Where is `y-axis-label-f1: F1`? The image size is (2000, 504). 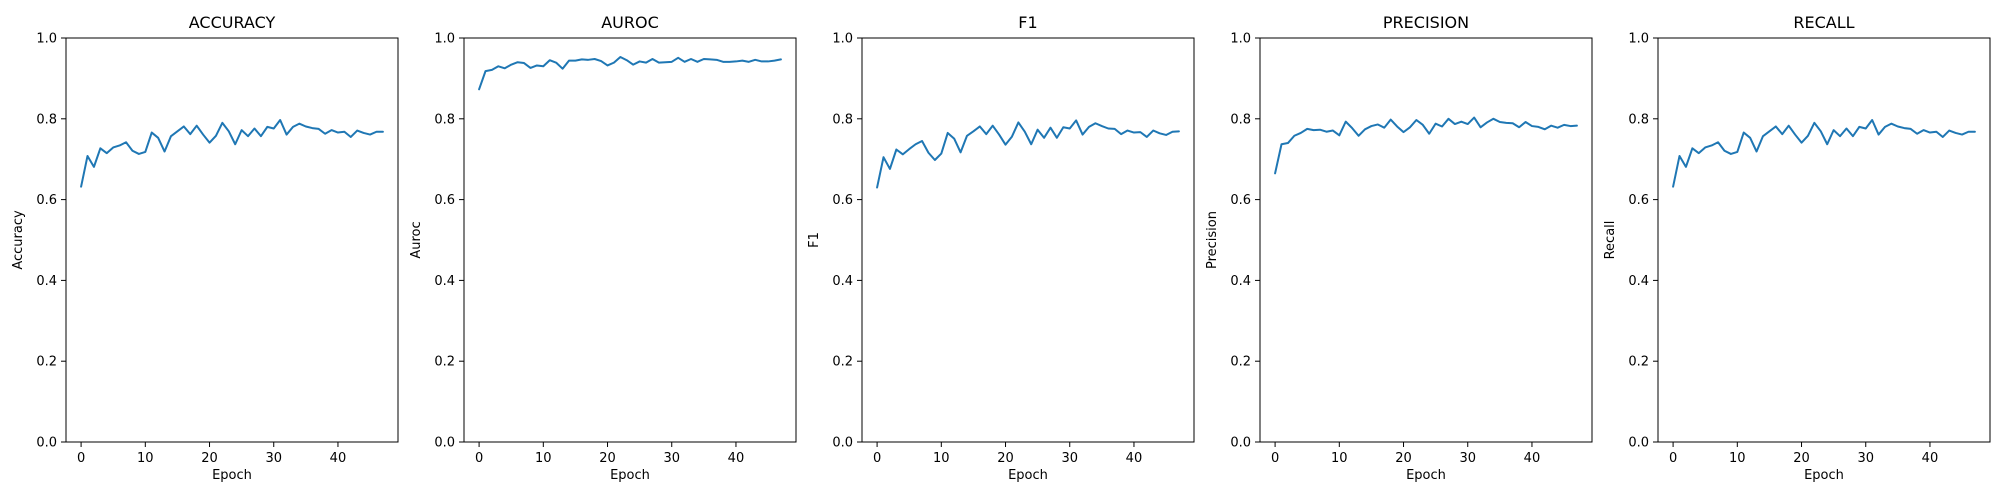 y-axis-label-f1: F1 is located at coordinates (814, 240).